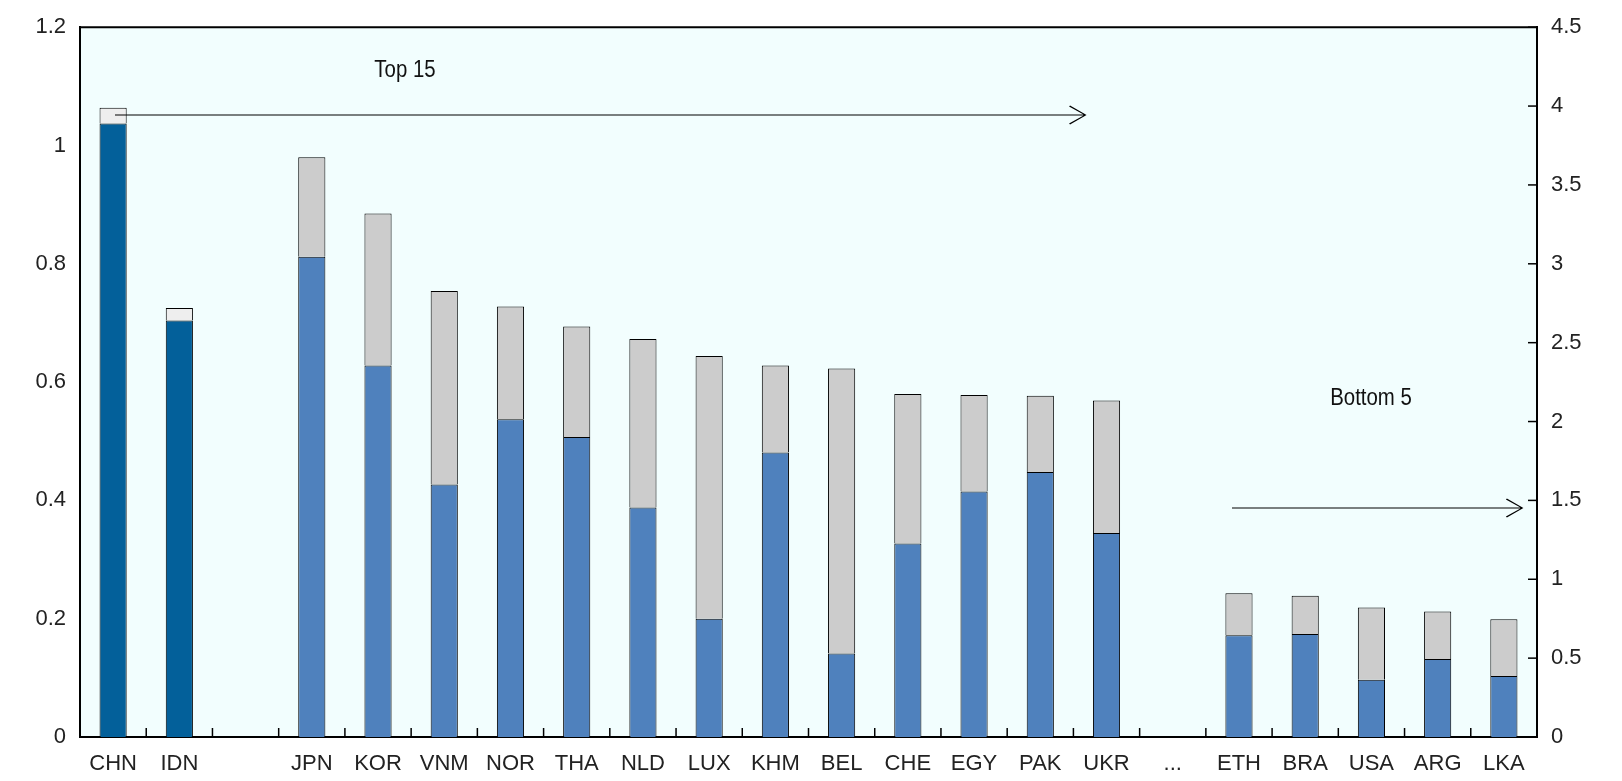 The height and width of the screenshot is (781, 1622). I want to click on x-tick-label: THA, so click(577, 763).